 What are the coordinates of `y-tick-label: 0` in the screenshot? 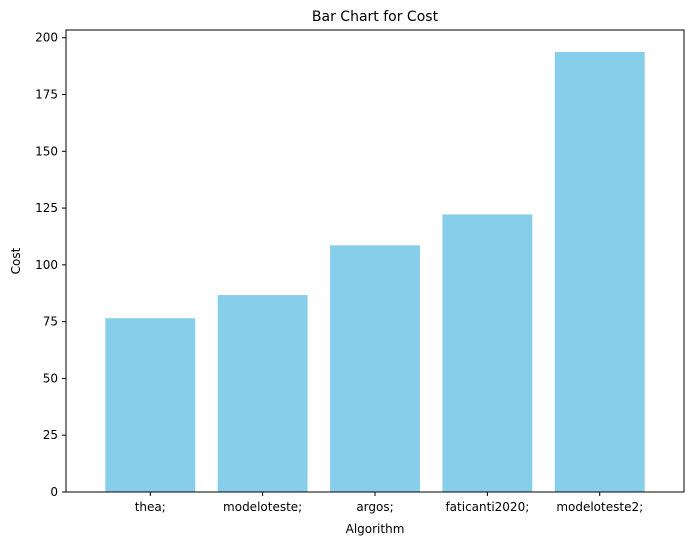 It's located at (54, 492).